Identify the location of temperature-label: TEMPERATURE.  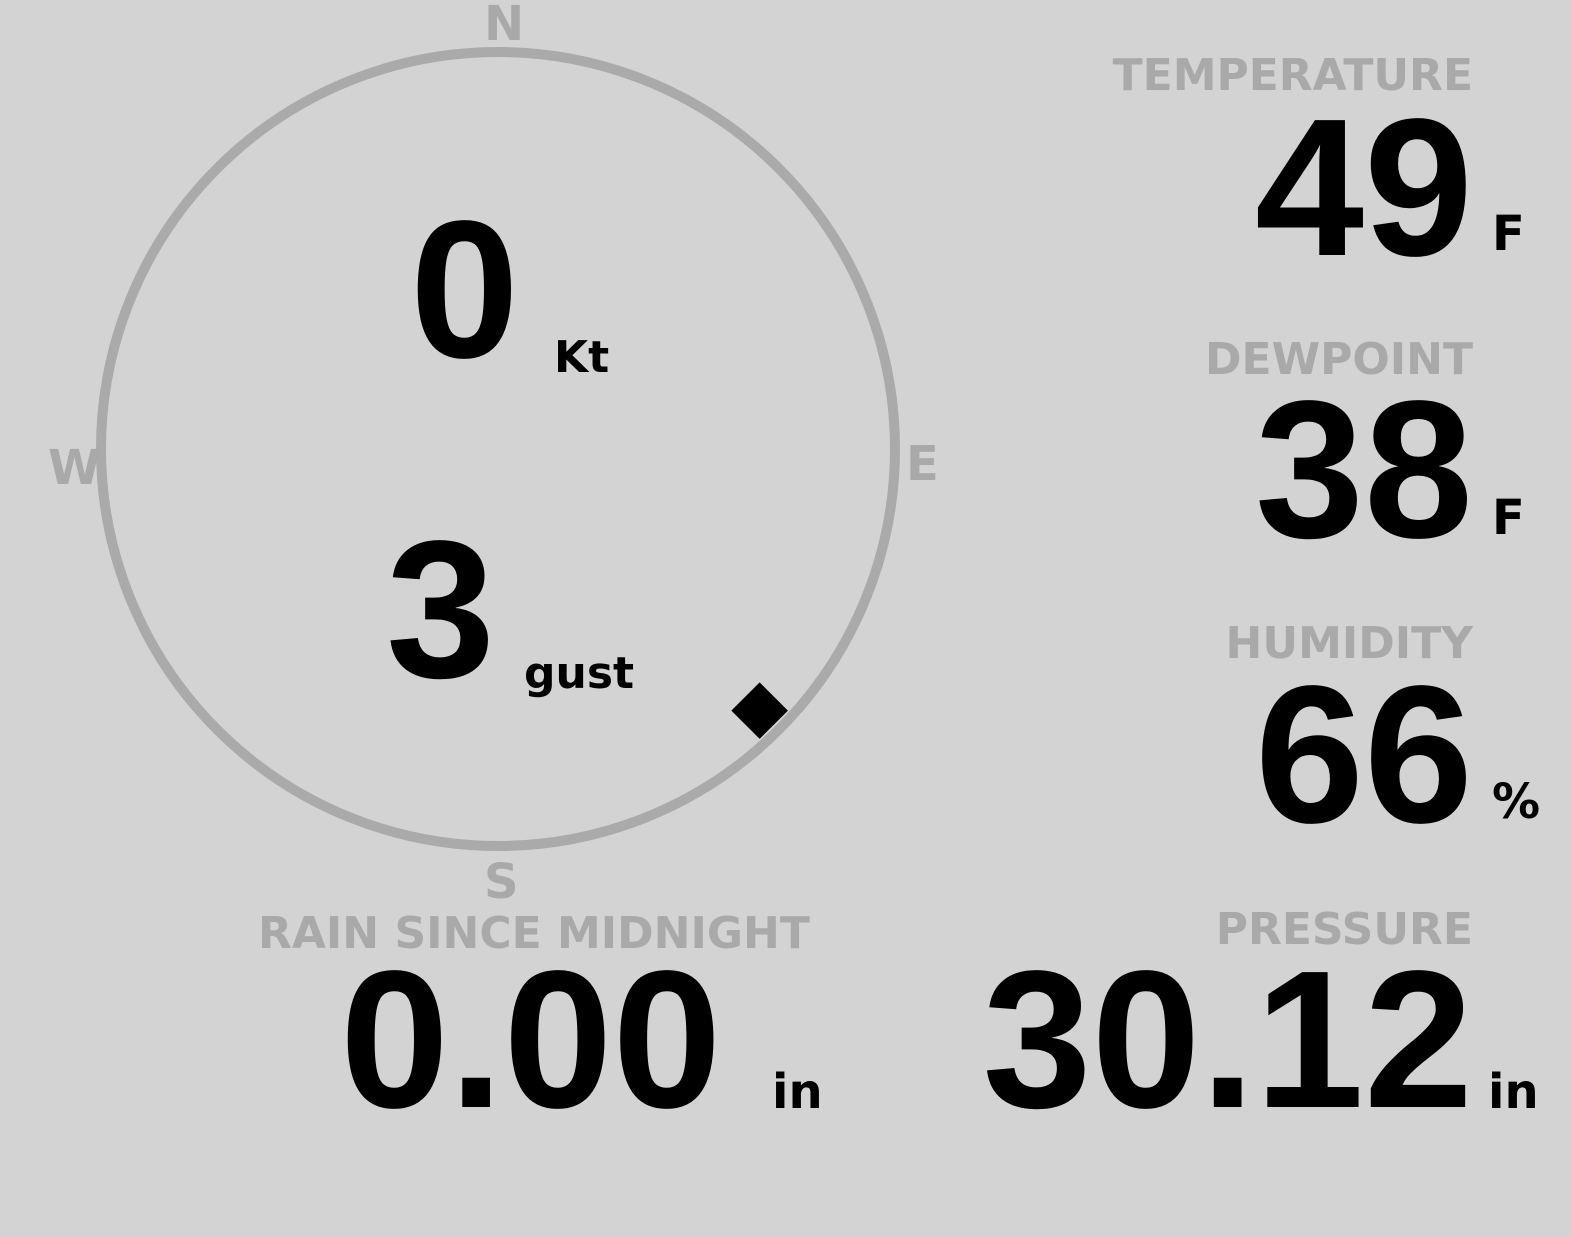
(1292, 75).